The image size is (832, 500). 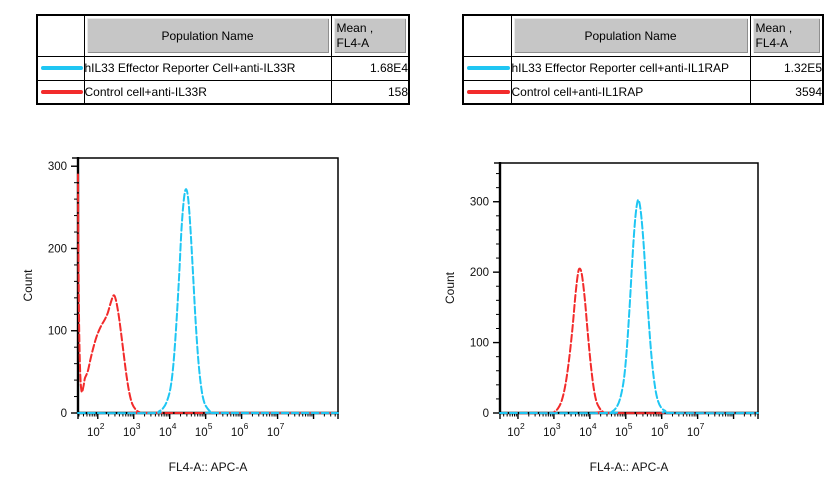 What do you see at coordinates (629, 341) in the screenshot?
I see `series-curve-red` at bounding box center [629, 341].